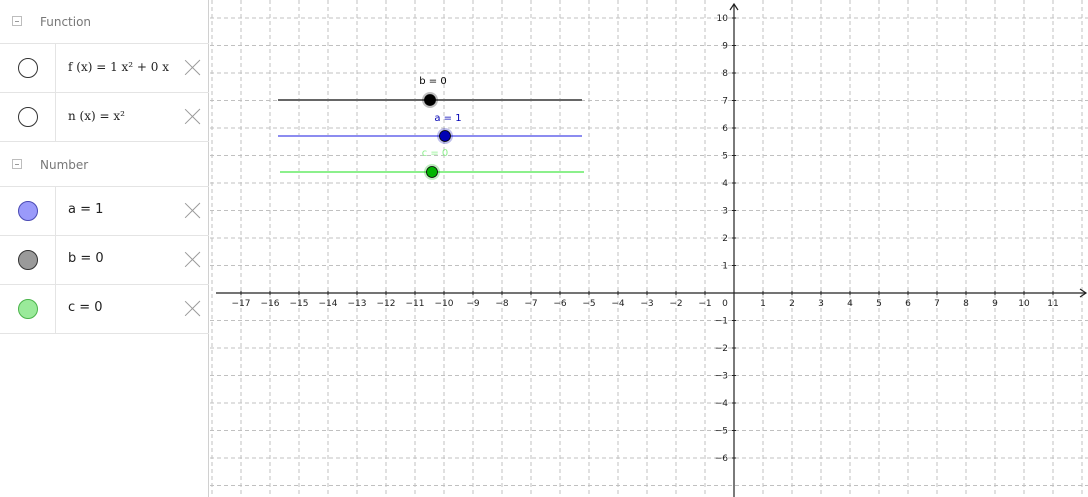  I want to click on slider-knob-a, so click(445, 136).